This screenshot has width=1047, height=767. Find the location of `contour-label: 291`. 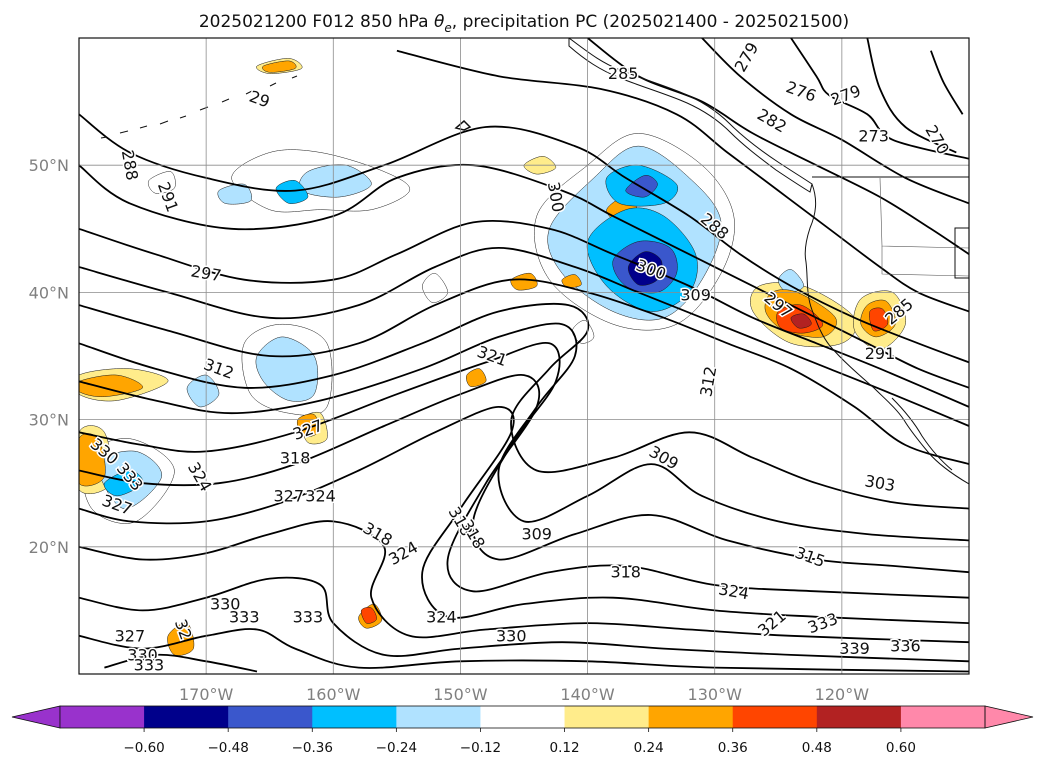

contour-label: 291 is located at coordinates (880, 353).